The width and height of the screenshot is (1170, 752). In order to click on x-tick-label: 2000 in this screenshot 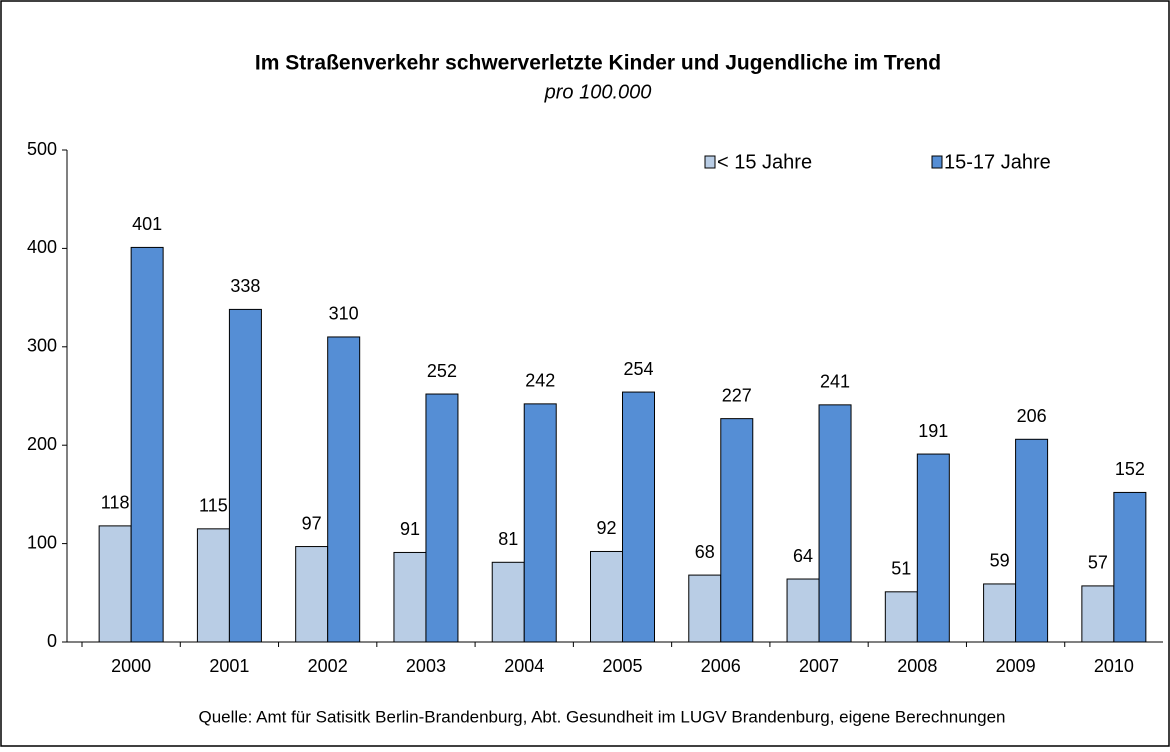, I will do `click(131, 666)`.